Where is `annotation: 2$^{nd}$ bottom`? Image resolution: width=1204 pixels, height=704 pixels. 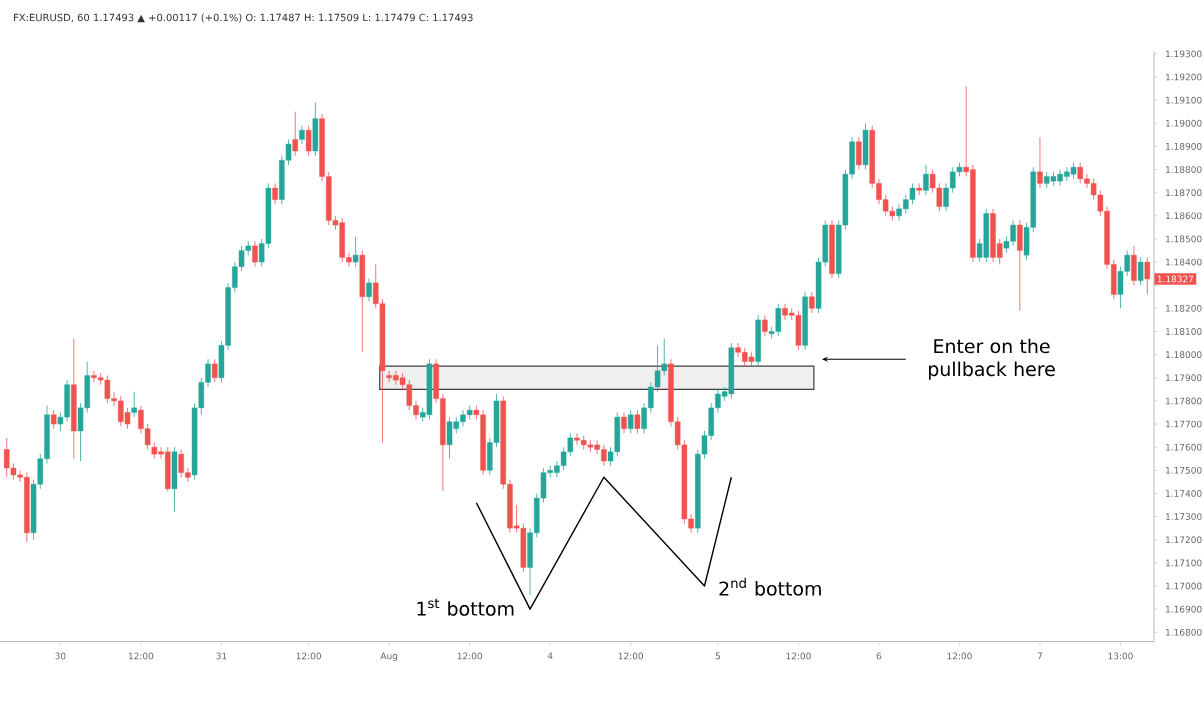 annotation: 2$^{nd}$ bottom is located at coordinates (770, 586).